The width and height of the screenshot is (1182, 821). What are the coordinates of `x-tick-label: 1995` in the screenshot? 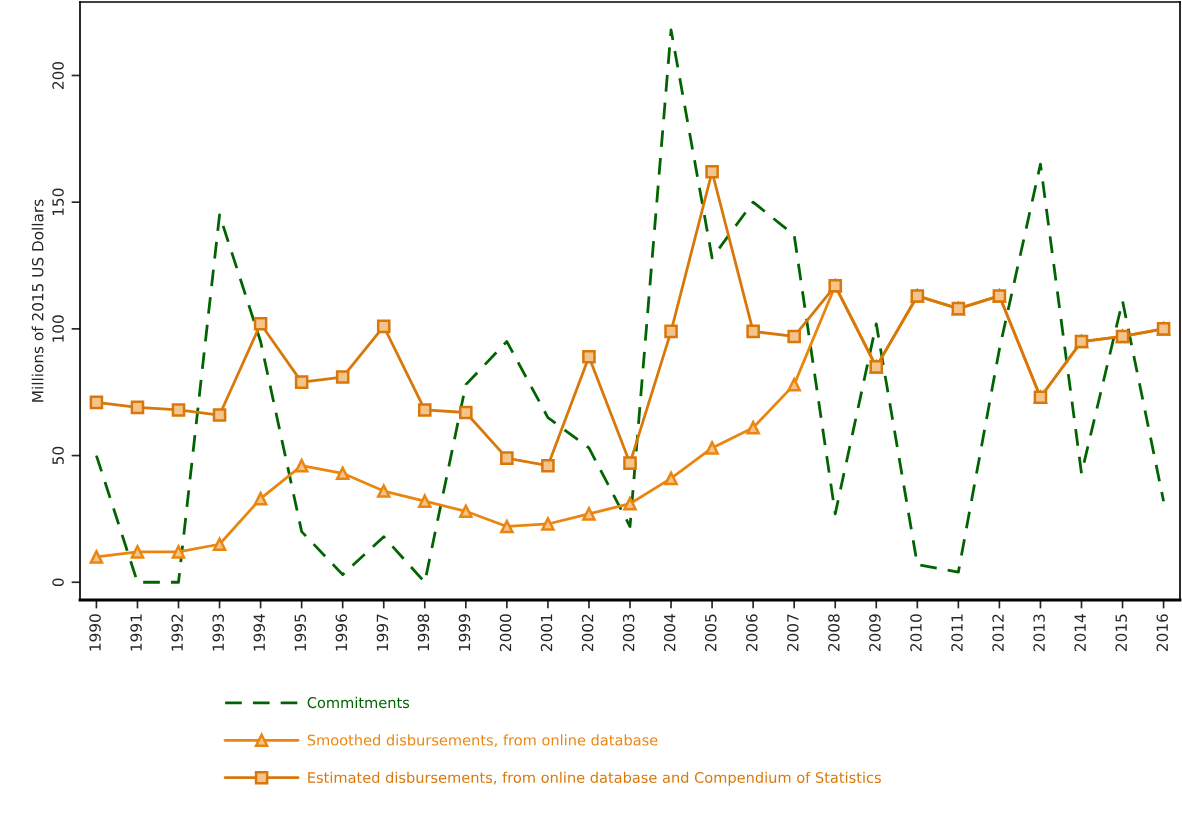 It's located at (300, 632).